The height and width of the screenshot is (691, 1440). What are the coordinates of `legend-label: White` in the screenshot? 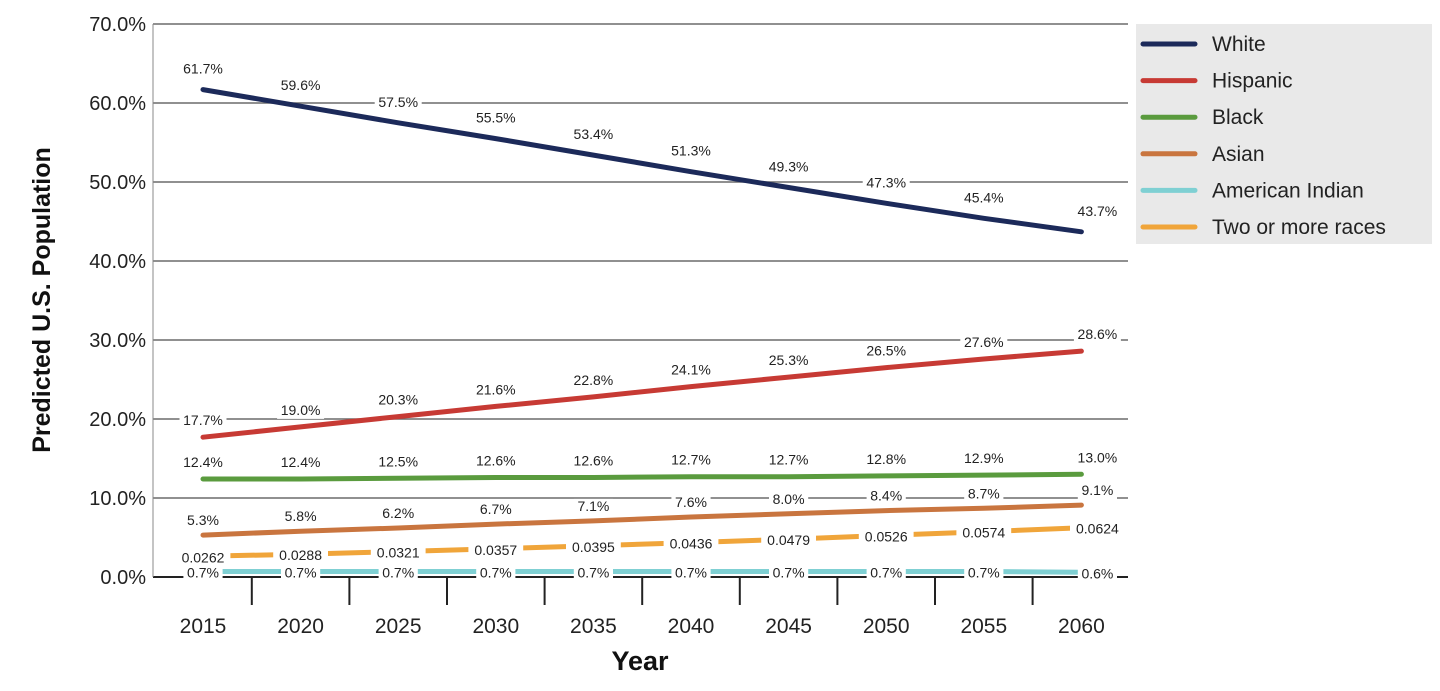 It's located at (1239, 44).